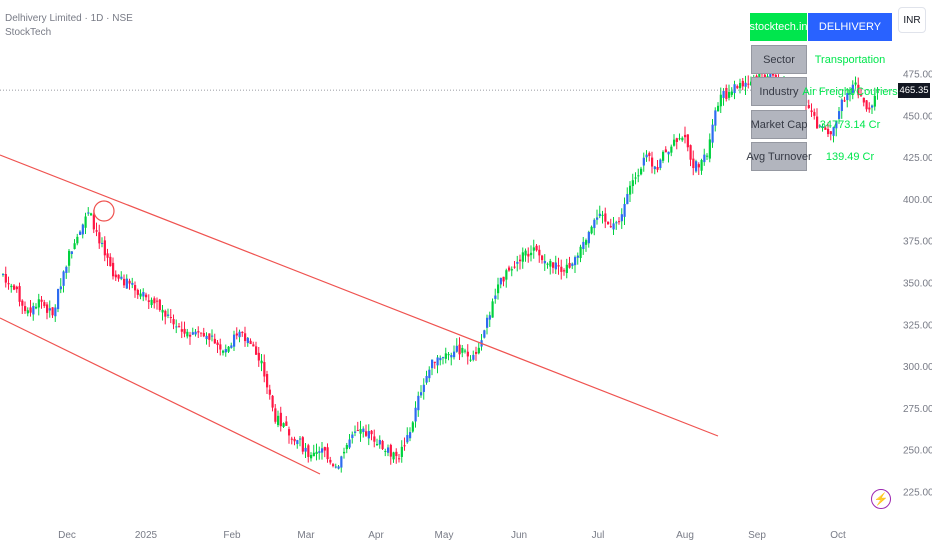 The width and height of the screenshot is (932, 550). I want to click on chart-title: Delhivery Limited · 1D · NSE, so click(69, 18).